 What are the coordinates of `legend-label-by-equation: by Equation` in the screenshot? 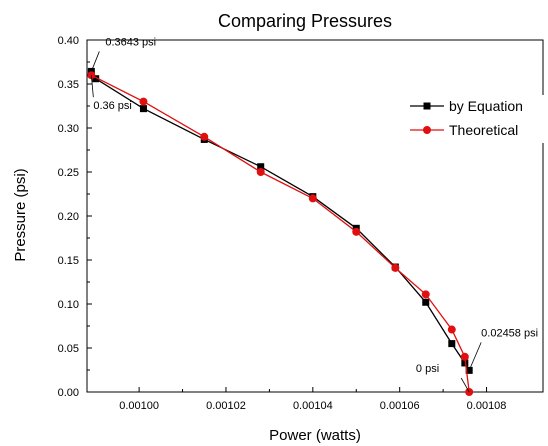 It's located at (486, 106).